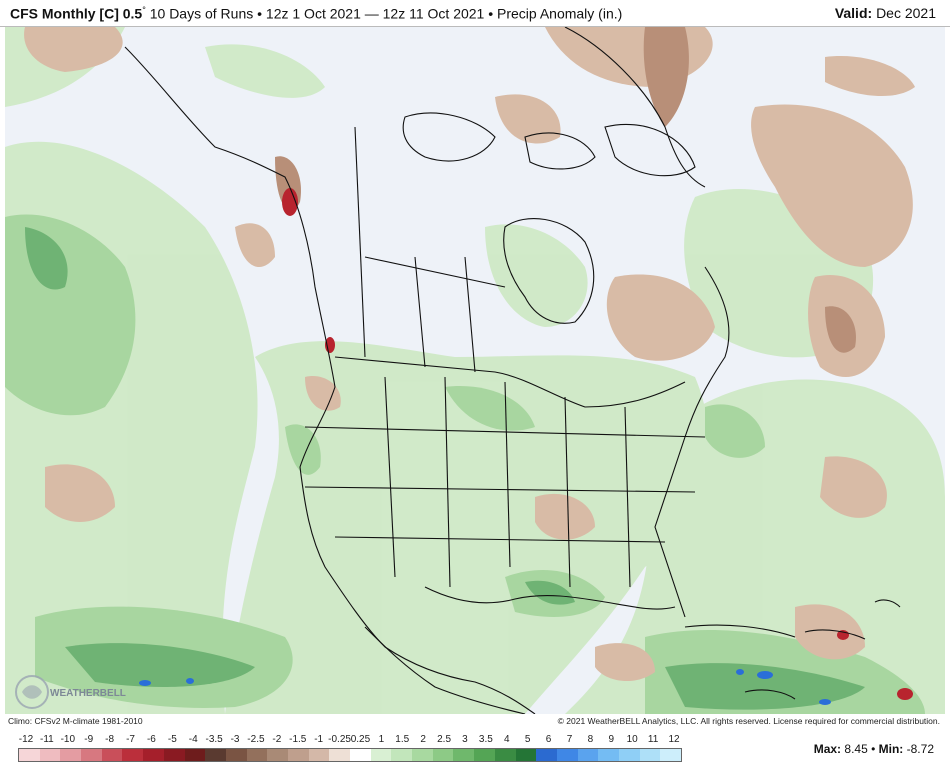 This screenshot has height=769, width=950. I want to click on legend-label: 7, so click(569, 739).